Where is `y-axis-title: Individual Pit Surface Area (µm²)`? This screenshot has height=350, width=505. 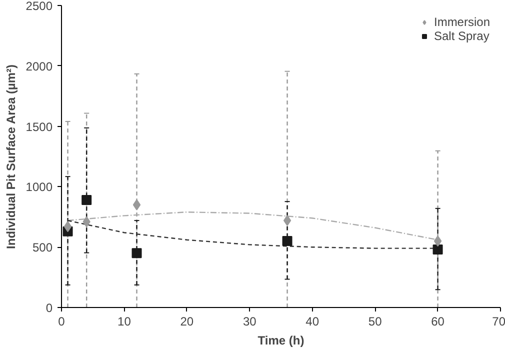 y-axis-title: Individual Pit Surface Area (µm²) is located at coordinates (11, 156).